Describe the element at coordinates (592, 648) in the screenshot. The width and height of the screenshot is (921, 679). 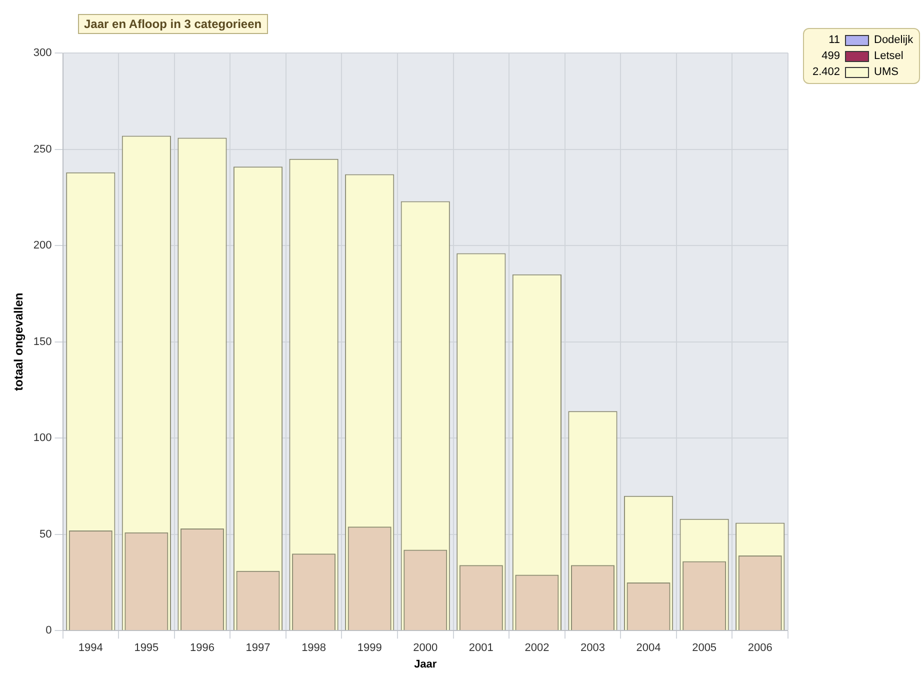
I see `x-tick-label: 2003` at that location.